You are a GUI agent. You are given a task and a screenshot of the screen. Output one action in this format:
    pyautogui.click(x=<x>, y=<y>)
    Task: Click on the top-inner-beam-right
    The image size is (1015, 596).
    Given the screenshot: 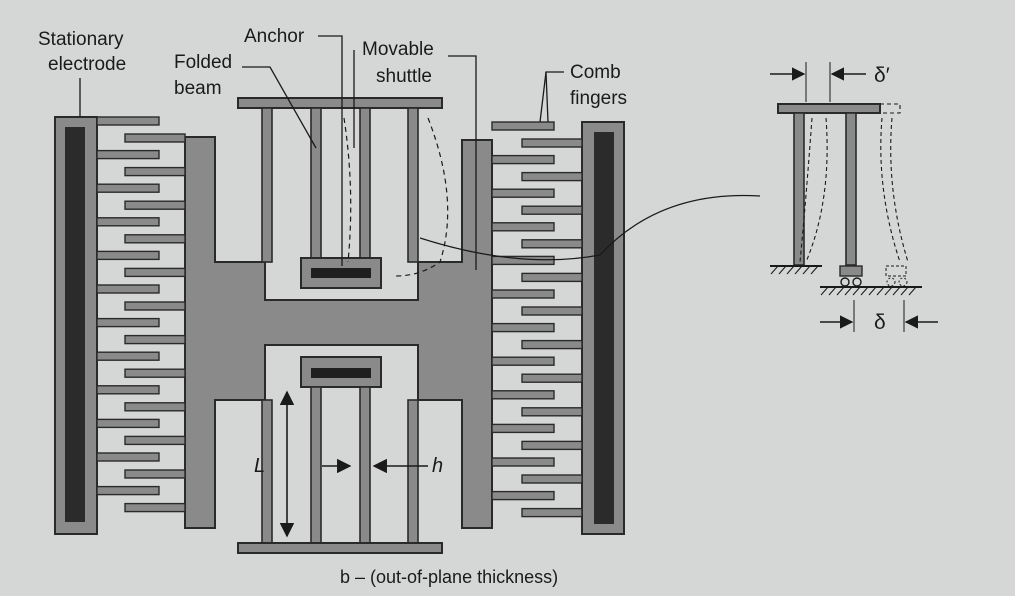 What is the action you would take?
    pyautogui.click(x=365, y=184)
    